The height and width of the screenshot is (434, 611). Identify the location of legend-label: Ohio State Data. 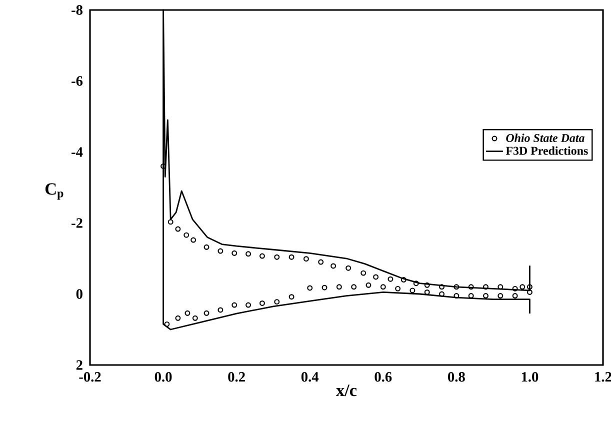
(545, 138).